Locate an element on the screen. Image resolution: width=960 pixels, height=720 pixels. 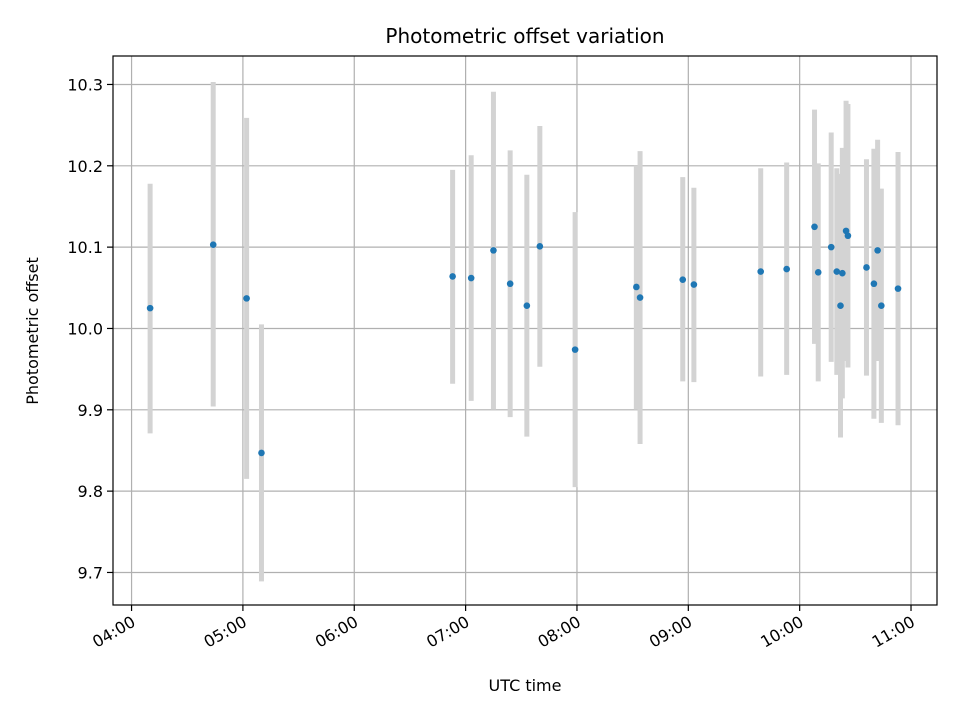
y-axis-ticks: 9.7 9.8 9.9 10.0 10.1 10.2 10.3 is located at coordinates (90, 328).